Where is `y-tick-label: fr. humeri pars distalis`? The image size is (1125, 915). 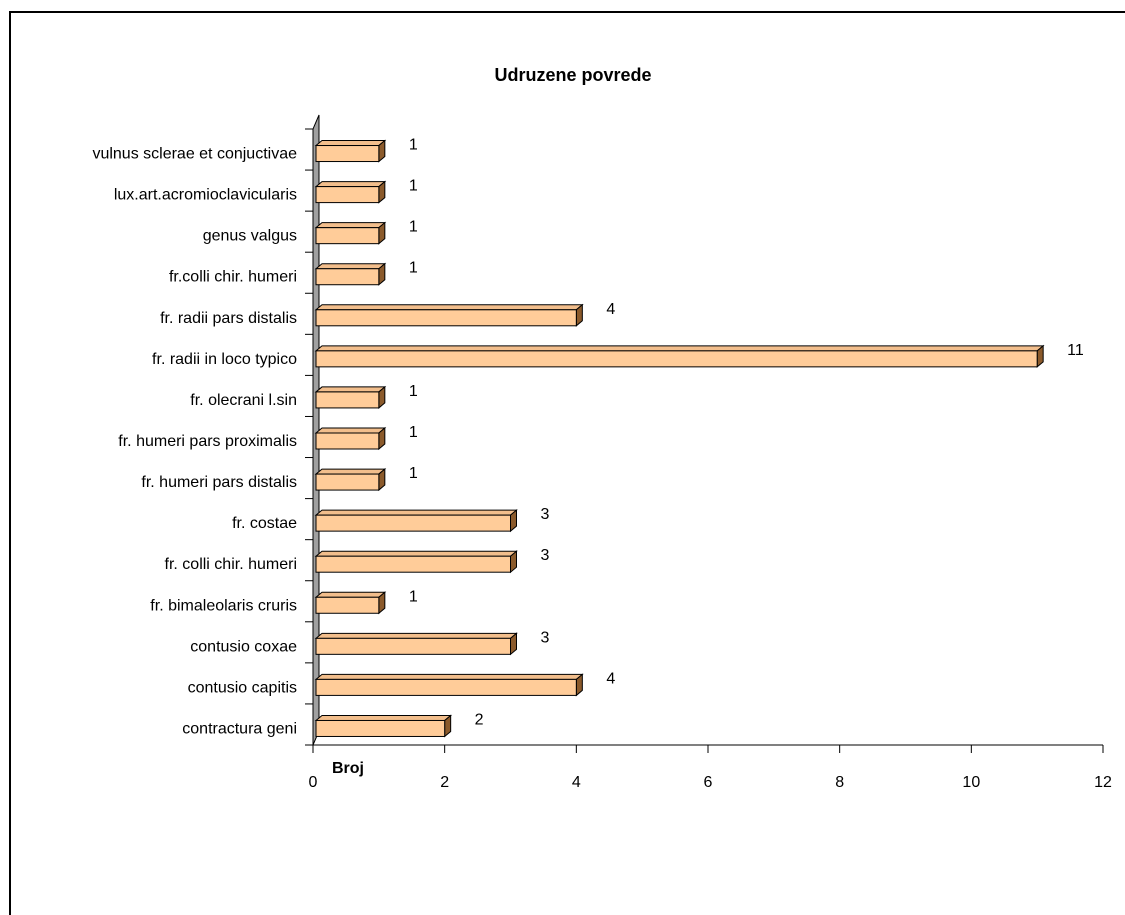
y-tick-label: fr. humeri pars distalis is located at coordinates (219, 482).